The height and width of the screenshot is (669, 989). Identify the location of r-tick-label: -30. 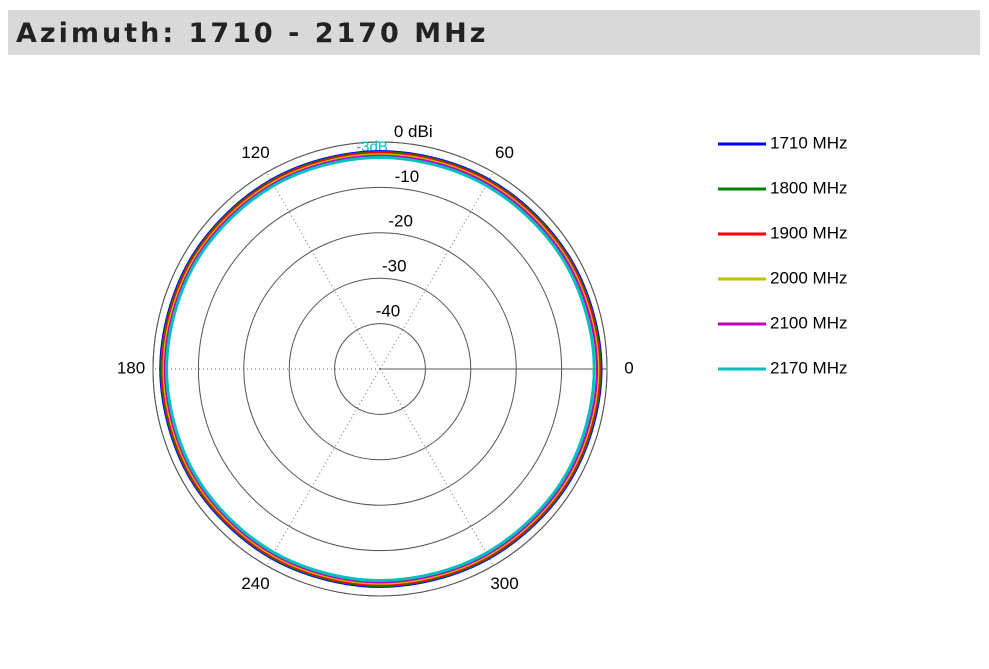
(394, 266).